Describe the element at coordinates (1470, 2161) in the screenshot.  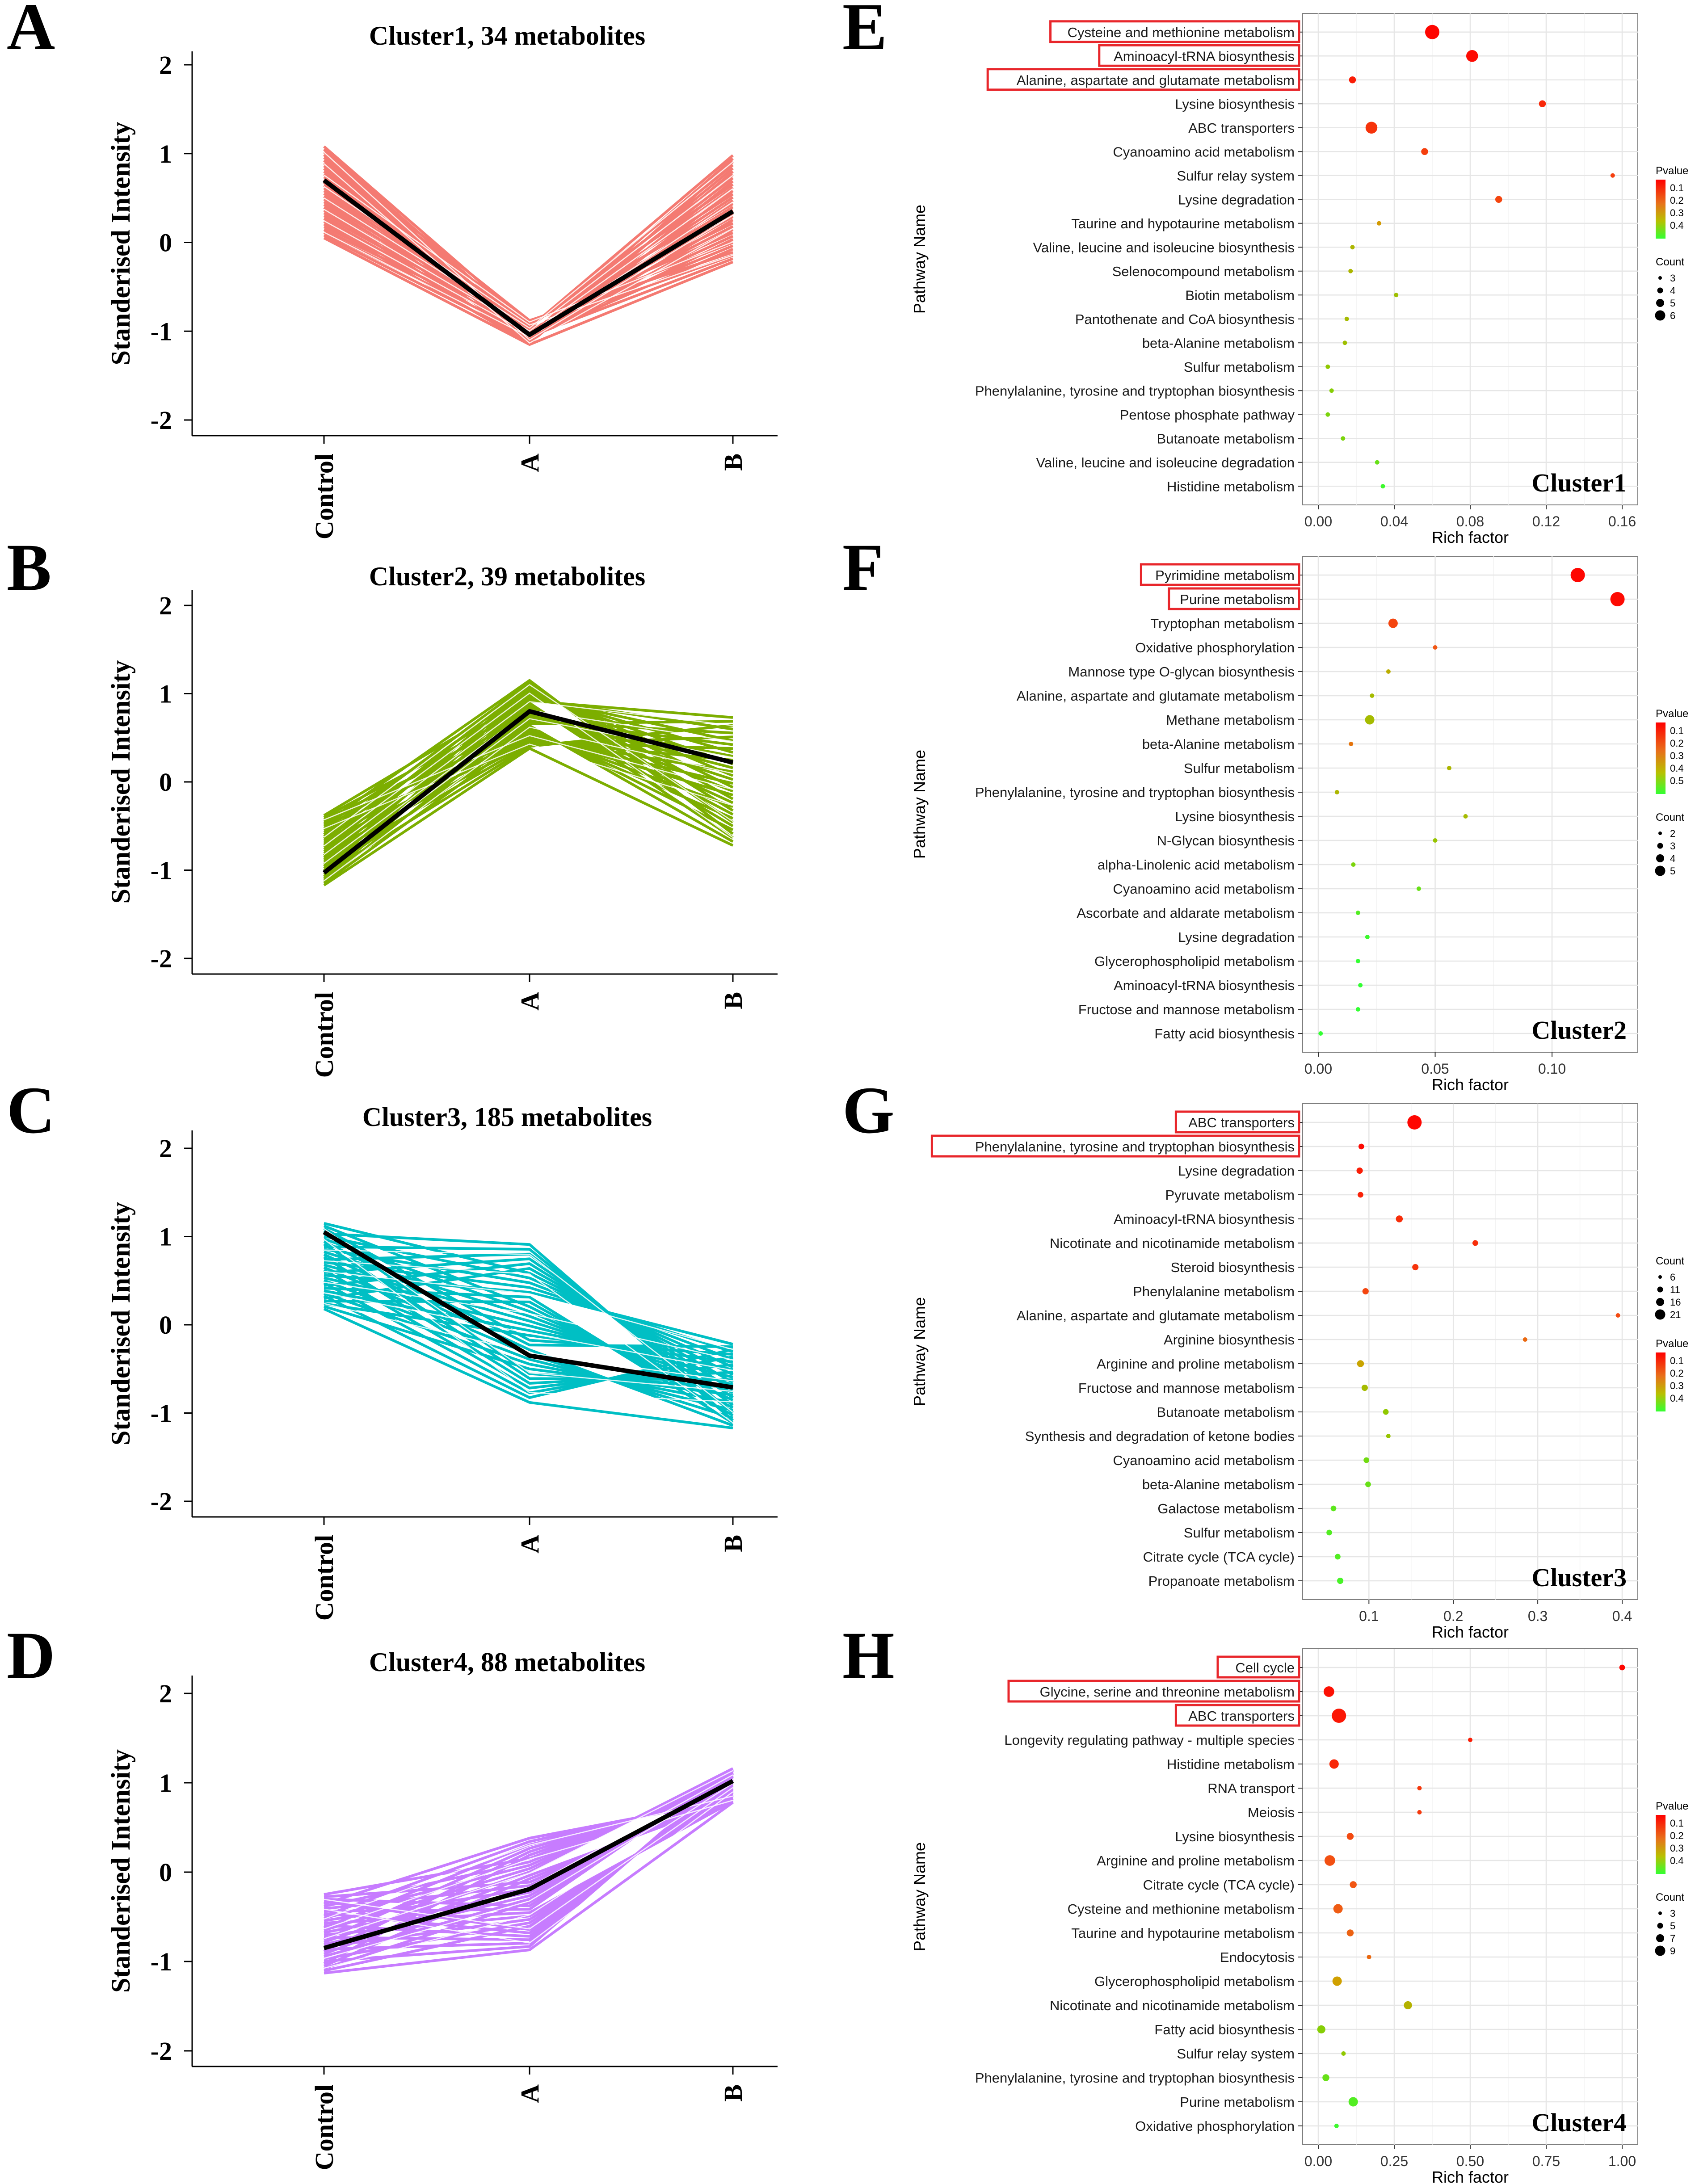
I see `x-tick-label: 0.50` at that location.